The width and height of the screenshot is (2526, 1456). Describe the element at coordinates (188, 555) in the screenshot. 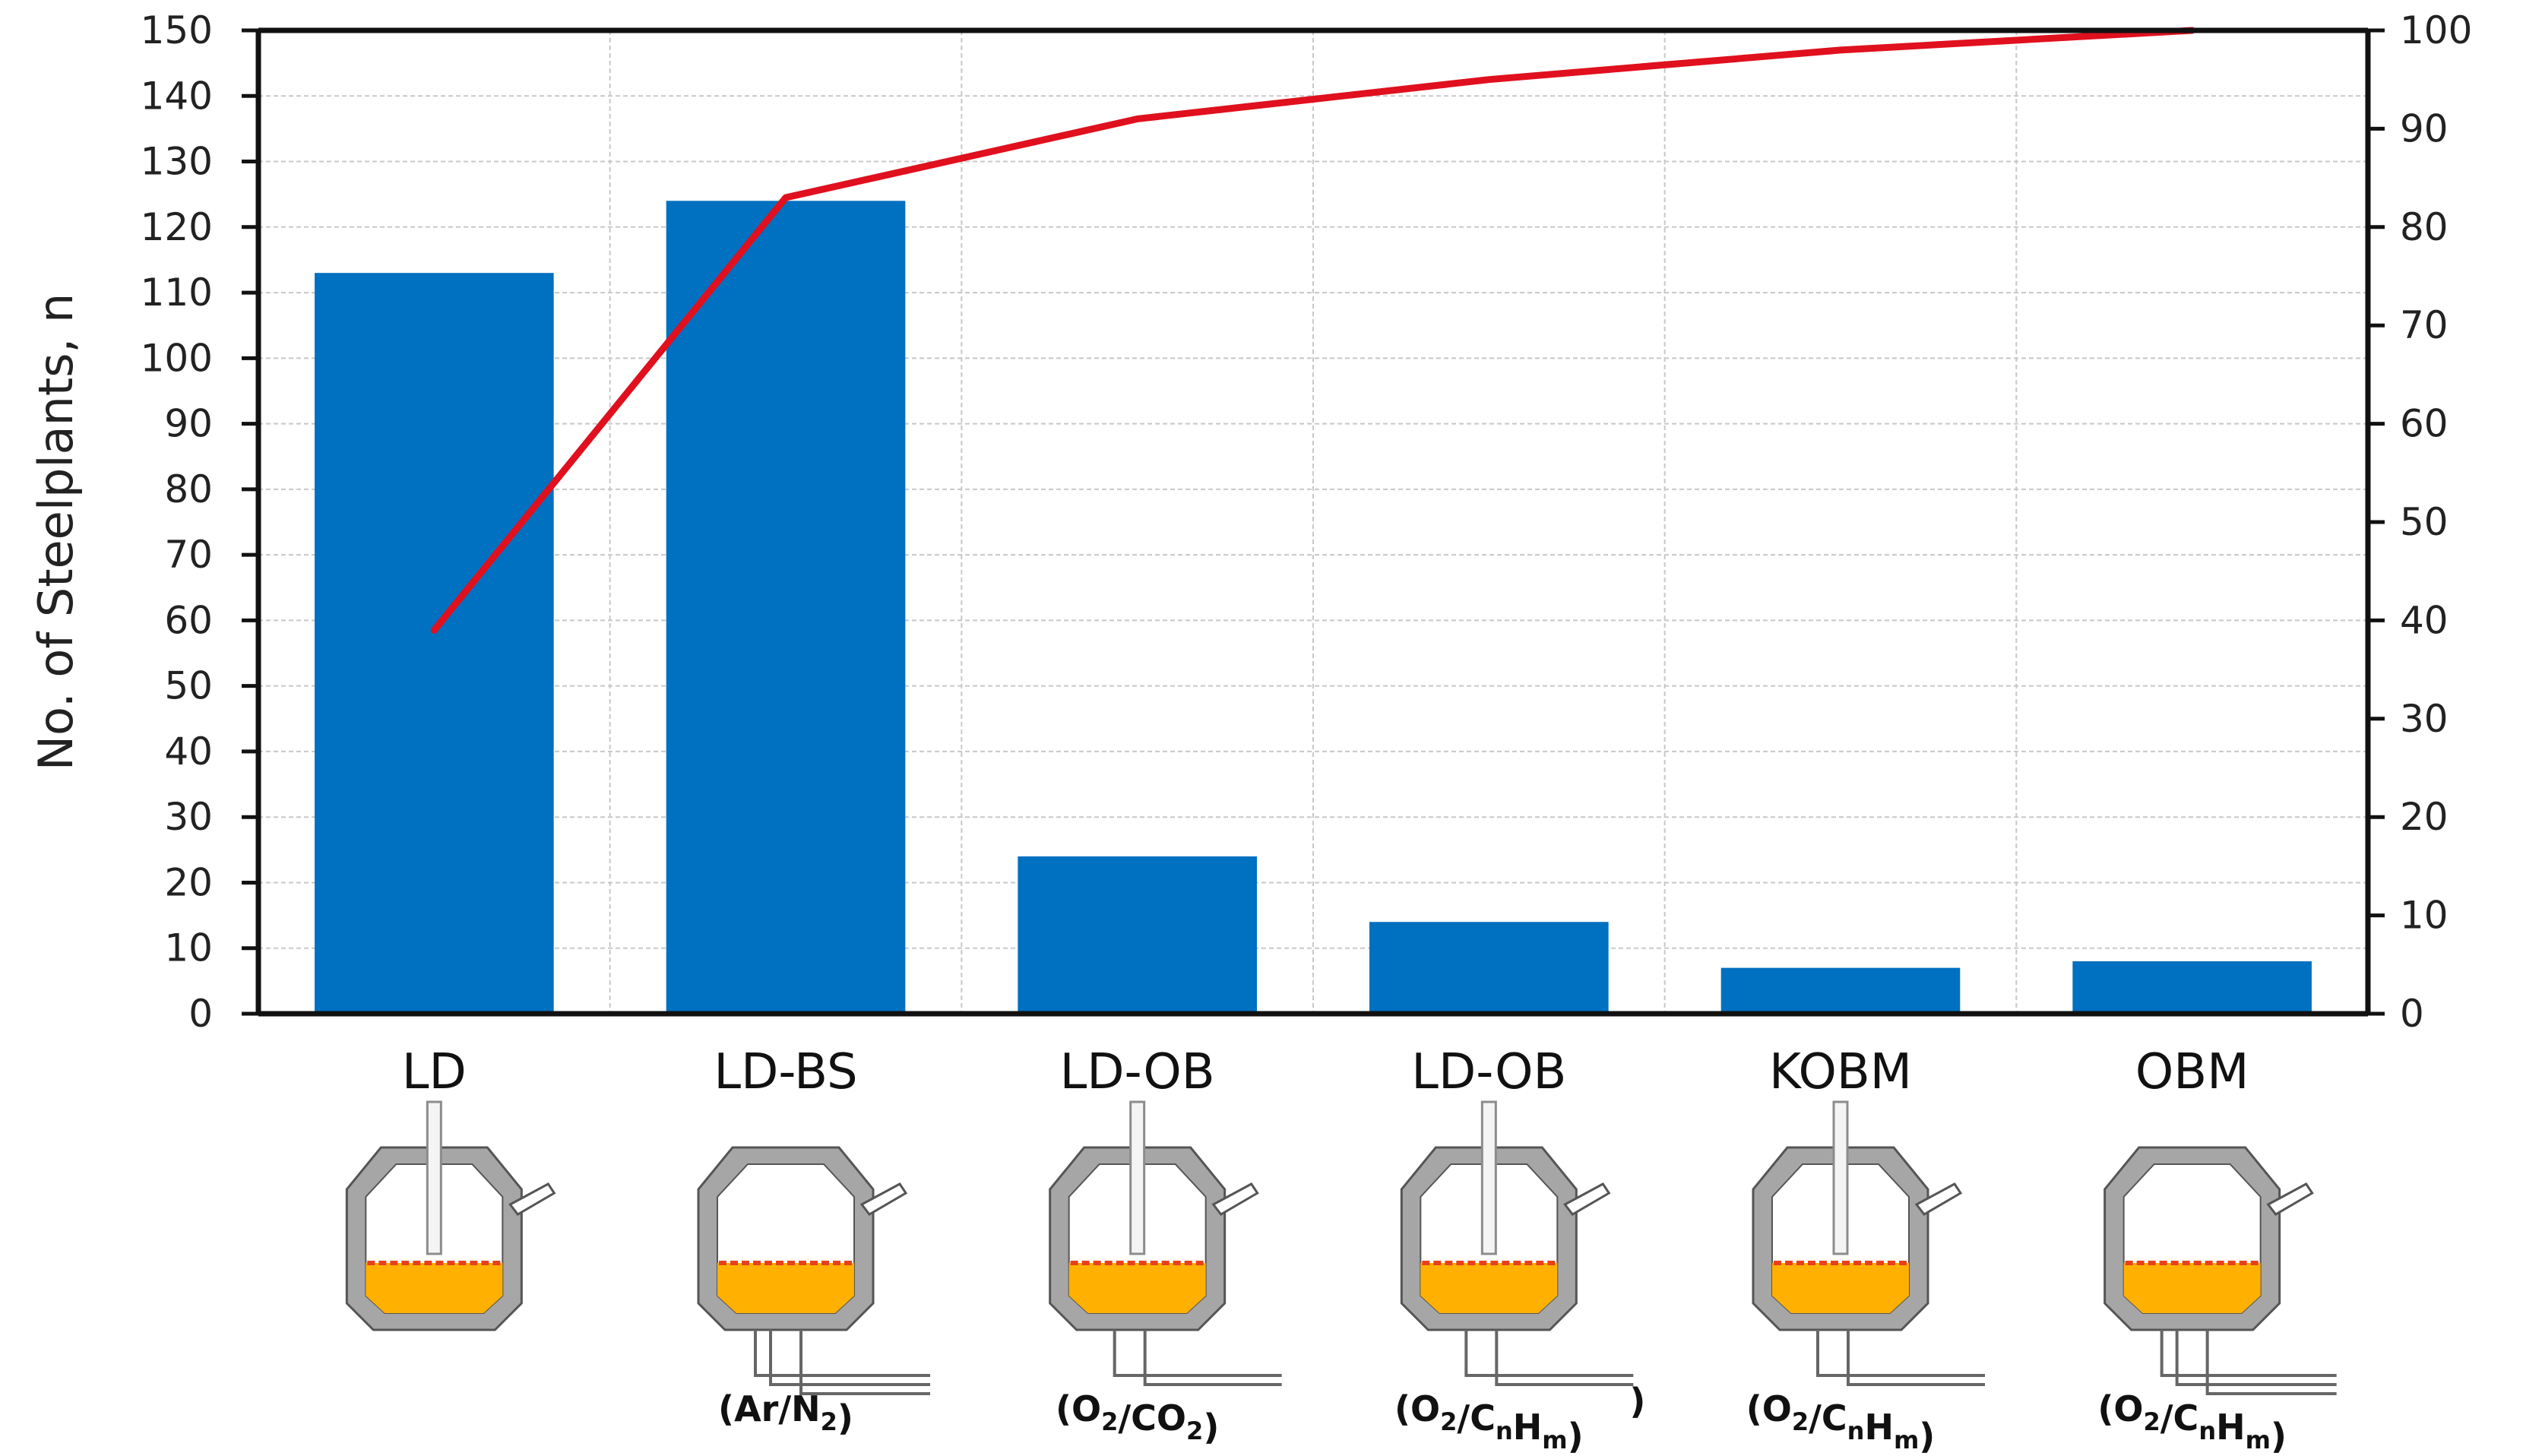

I see `left-tick-label: 70` at that location.